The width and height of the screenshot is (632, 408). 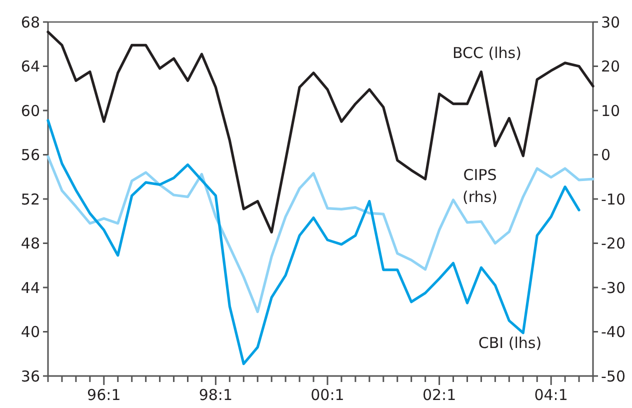 I want to click on y-tick-label: 48, so click(x=30, y=243).